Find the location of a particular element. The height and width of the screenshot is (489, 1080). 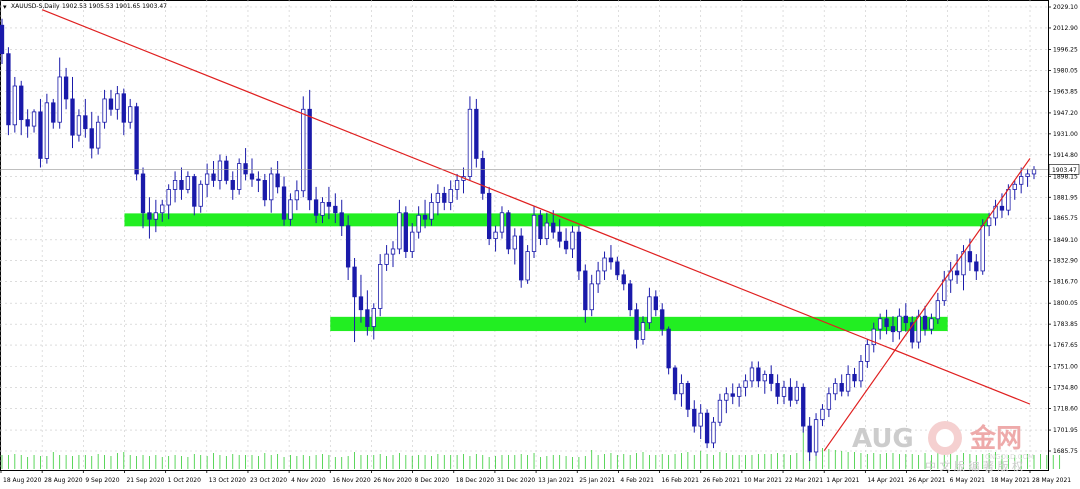

watermark-text-left: AUG is located at coordinates (883, 439).